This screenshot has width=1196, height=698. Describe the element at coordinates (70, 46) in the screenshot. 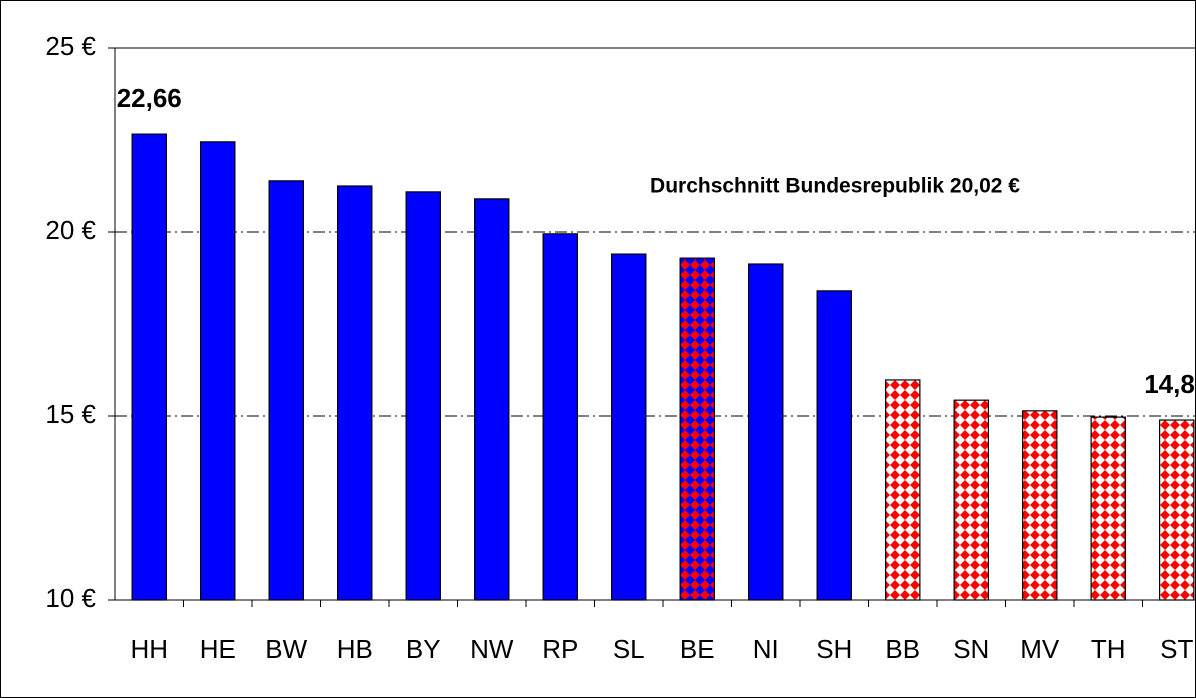

I see `y-tick-label: 25 €` at that location.